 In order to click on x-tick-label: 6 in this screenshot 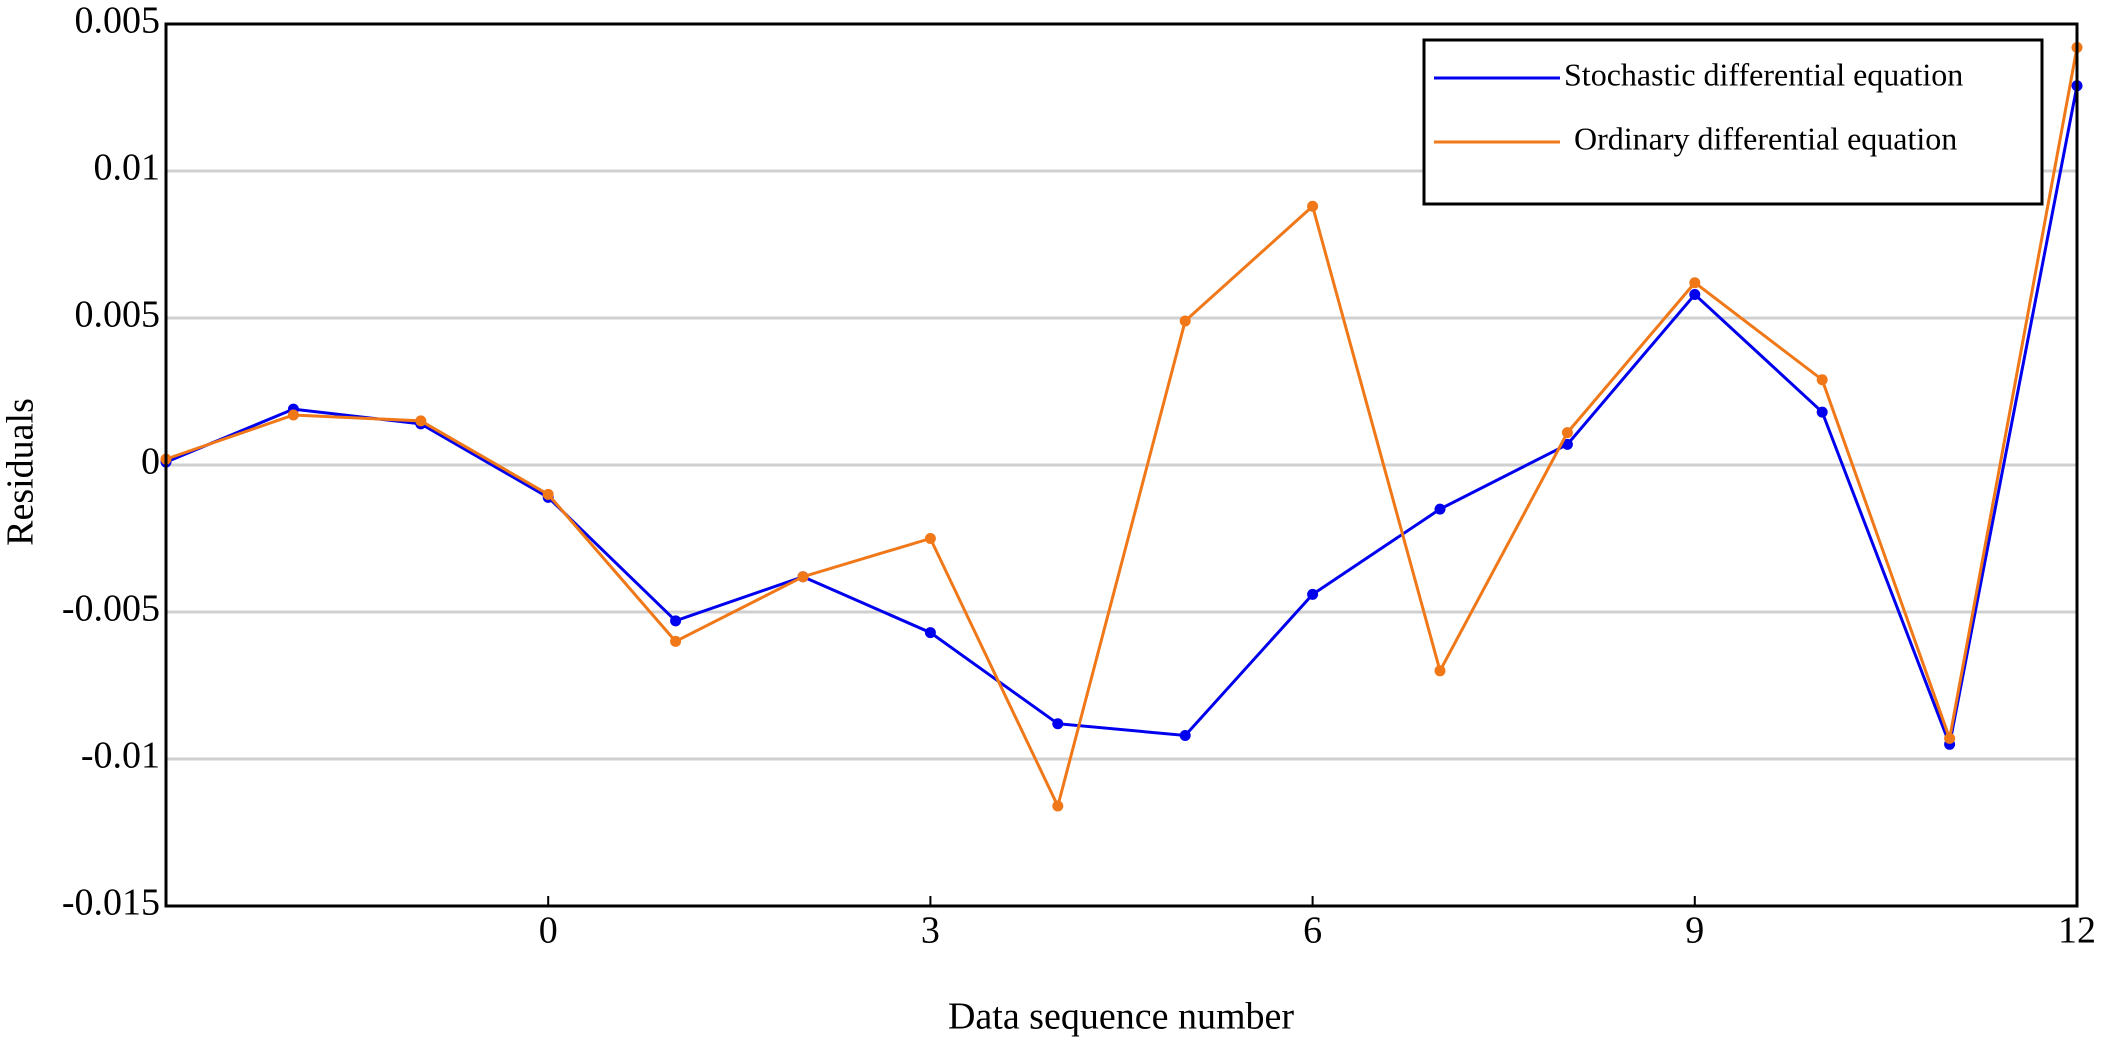, I will do `click(1312, 931)`.